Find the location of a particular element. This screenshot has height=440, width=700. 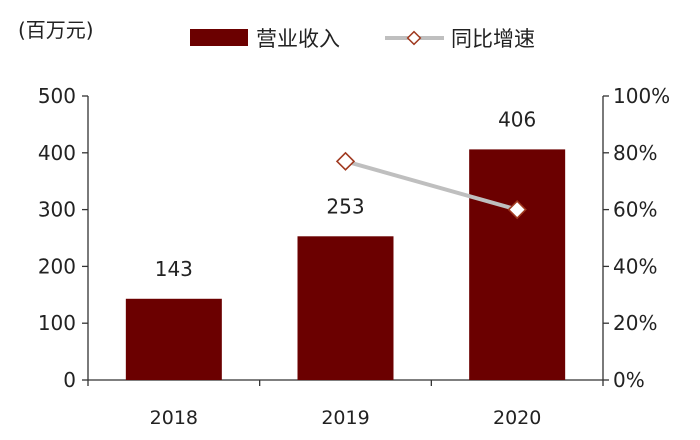

x-ticks: 2018 2019 2020 is located at coordinates (345, 404).